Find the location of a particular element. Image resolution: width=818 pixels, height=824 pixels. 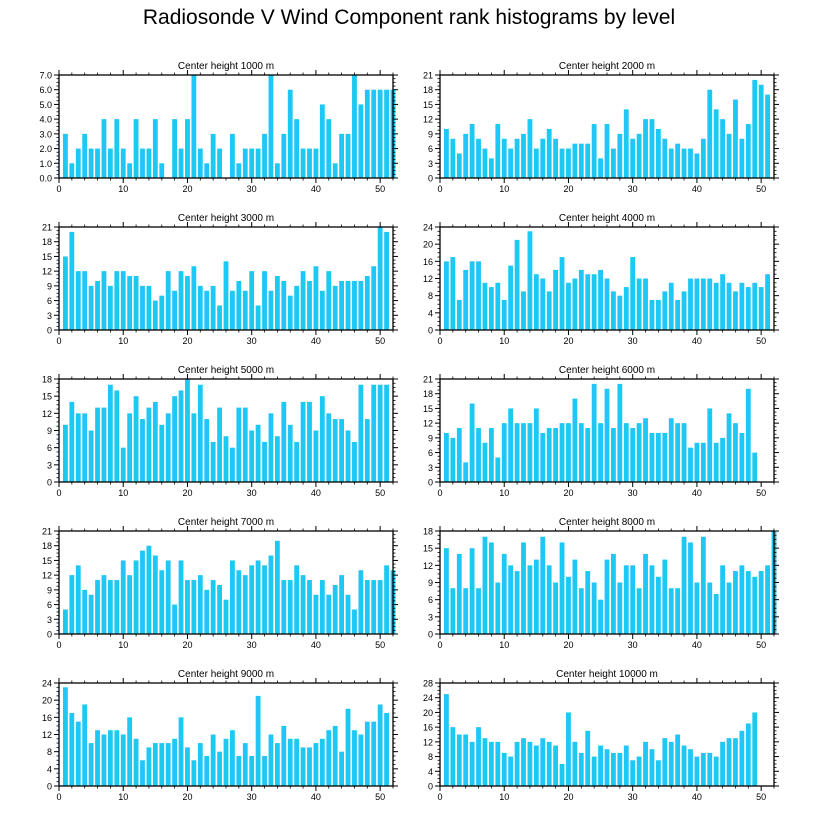

y-tick-label: 6 is located at coordinates (49, 605).